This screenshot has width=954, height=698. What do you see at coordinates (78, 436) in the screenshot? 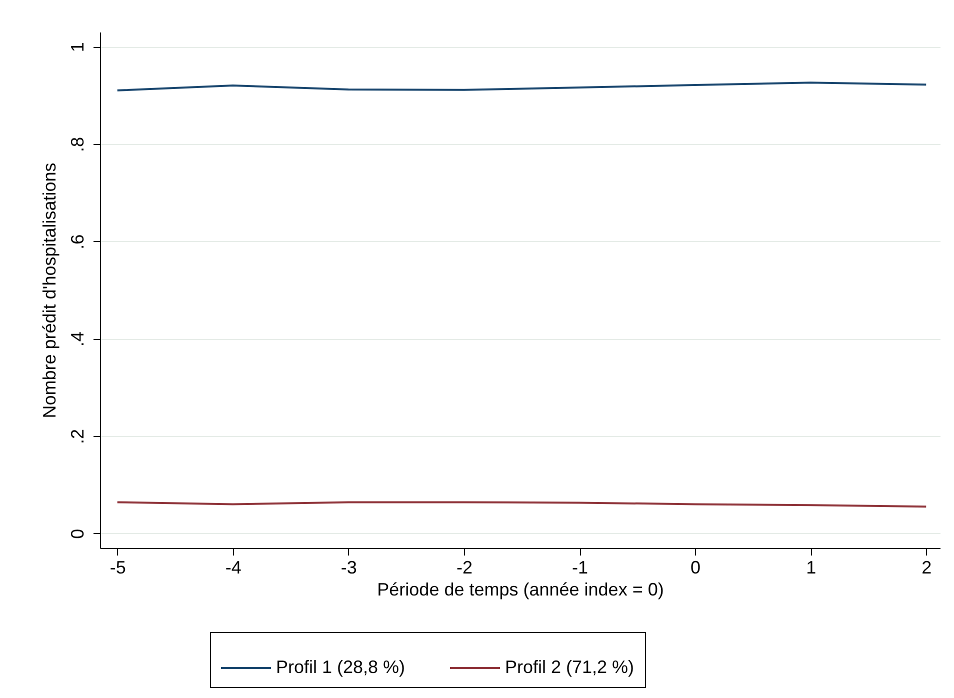
I see `y-tick-label: .2` at bounding box center [78, 436].